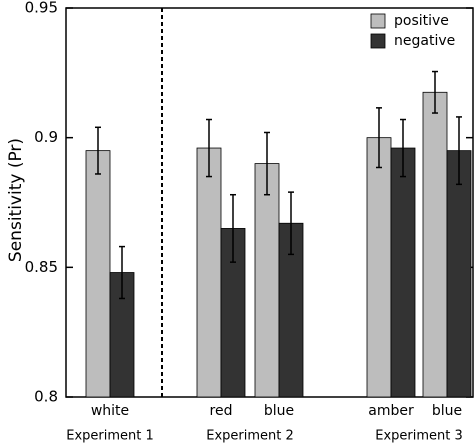 The height and width of the screenshot is (445, 474). What do you see at coordinates (41, 8) in the screenshot?
I see `y-tick-label: 0.95` at bounding box center [41, 8].